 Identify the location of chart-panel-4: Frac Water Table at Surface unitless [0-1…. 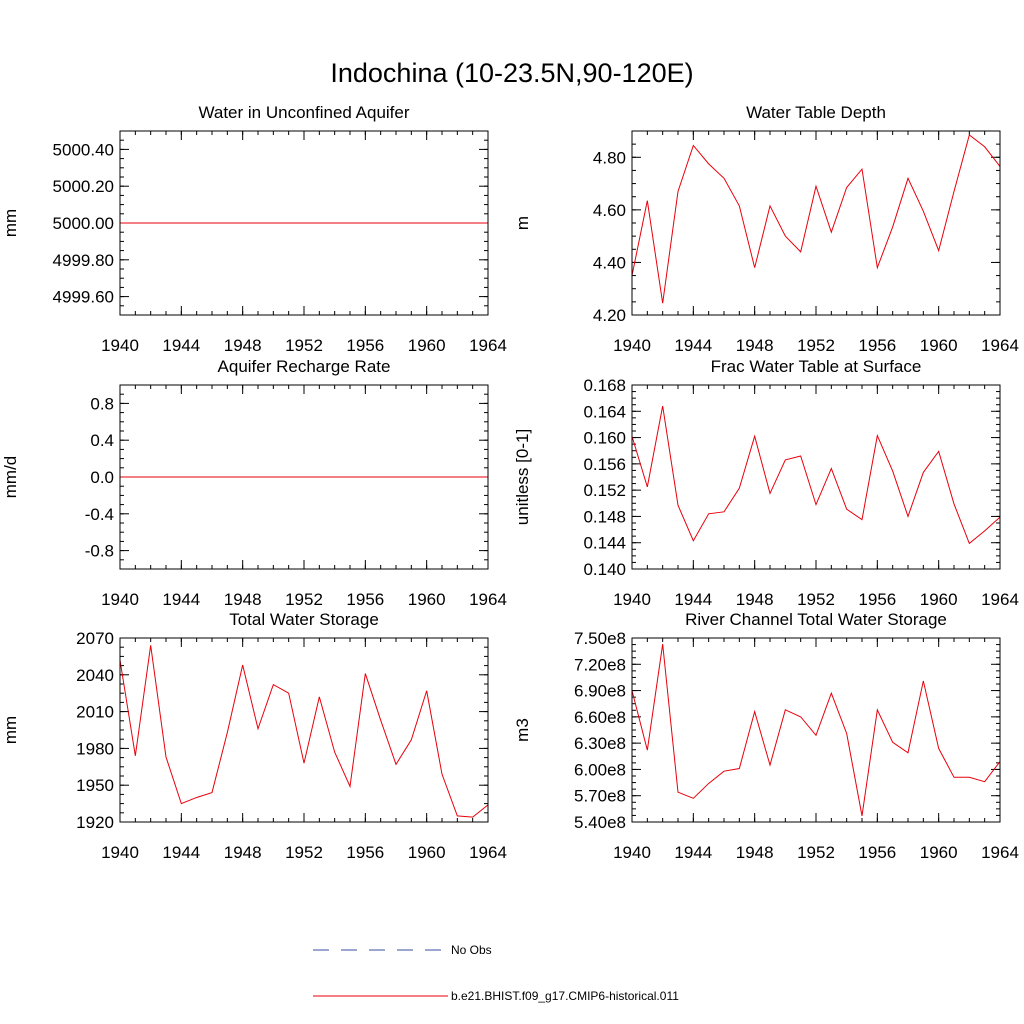
(766, 483).